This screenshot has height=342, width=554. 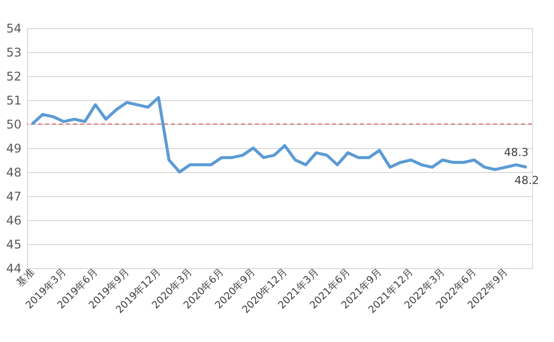 I want to click on y-tick-label: 54, so click(x=14, y=29).